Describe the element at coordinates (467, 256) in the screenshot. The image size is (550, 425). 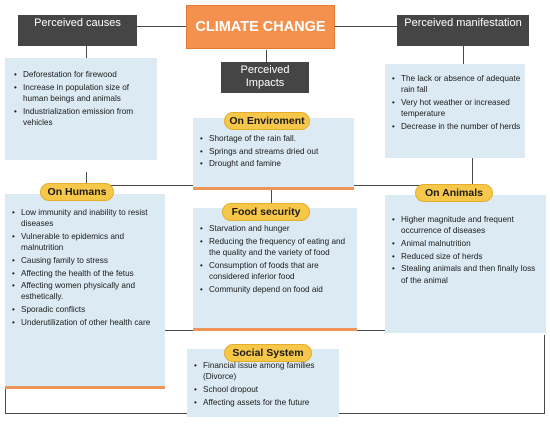
I see `list-item: Reduced size of herds` at that location.